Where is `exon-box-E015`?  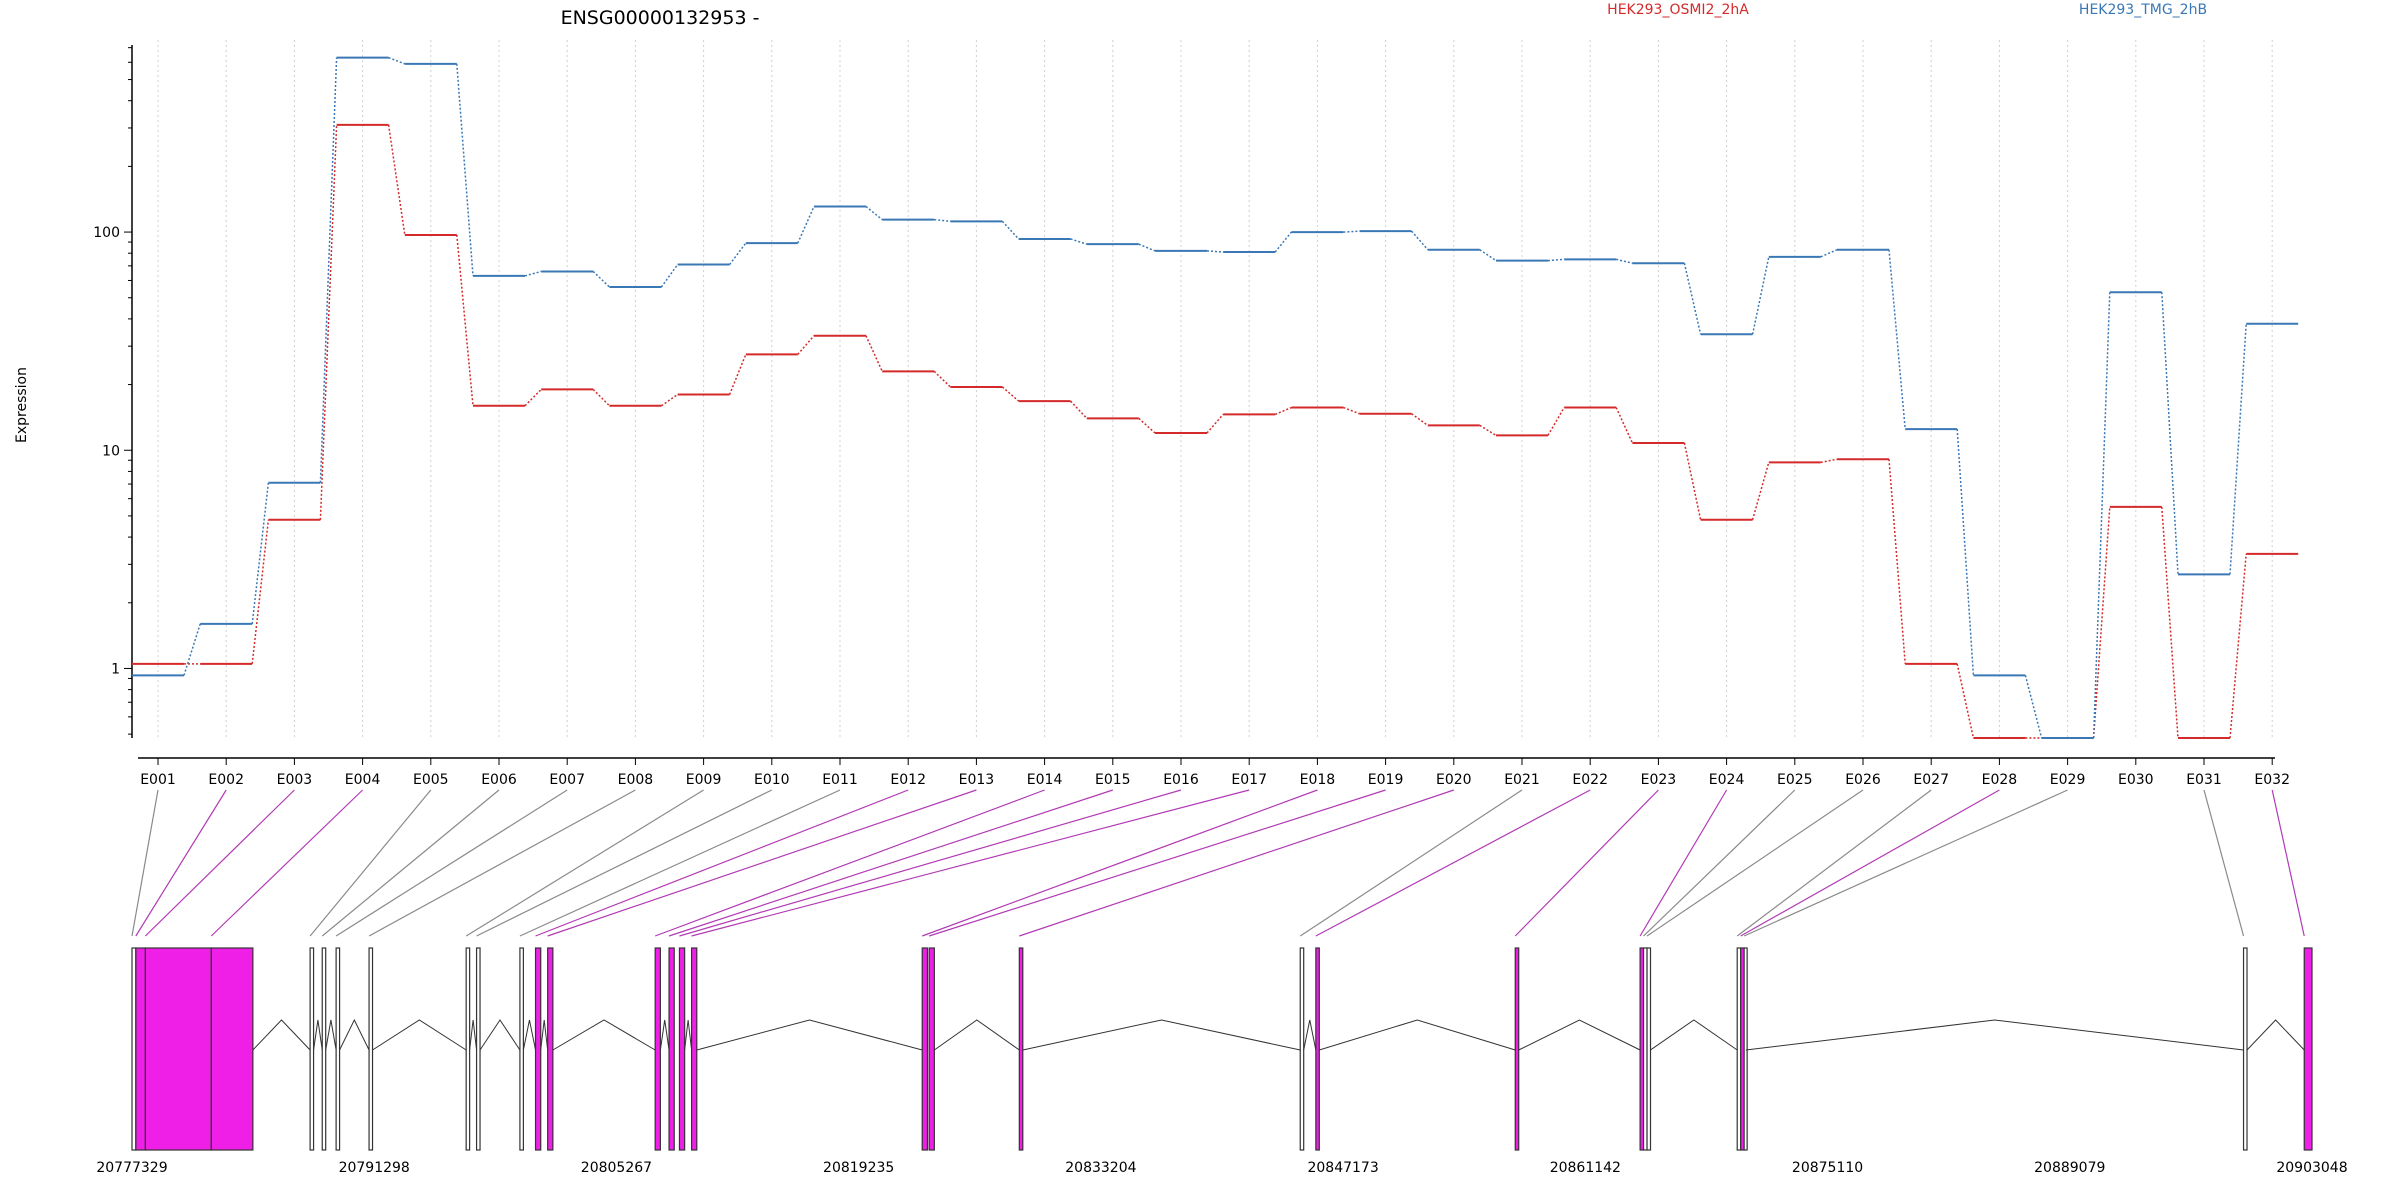
exon-box-E015 is located at coordinates (671, 1049).